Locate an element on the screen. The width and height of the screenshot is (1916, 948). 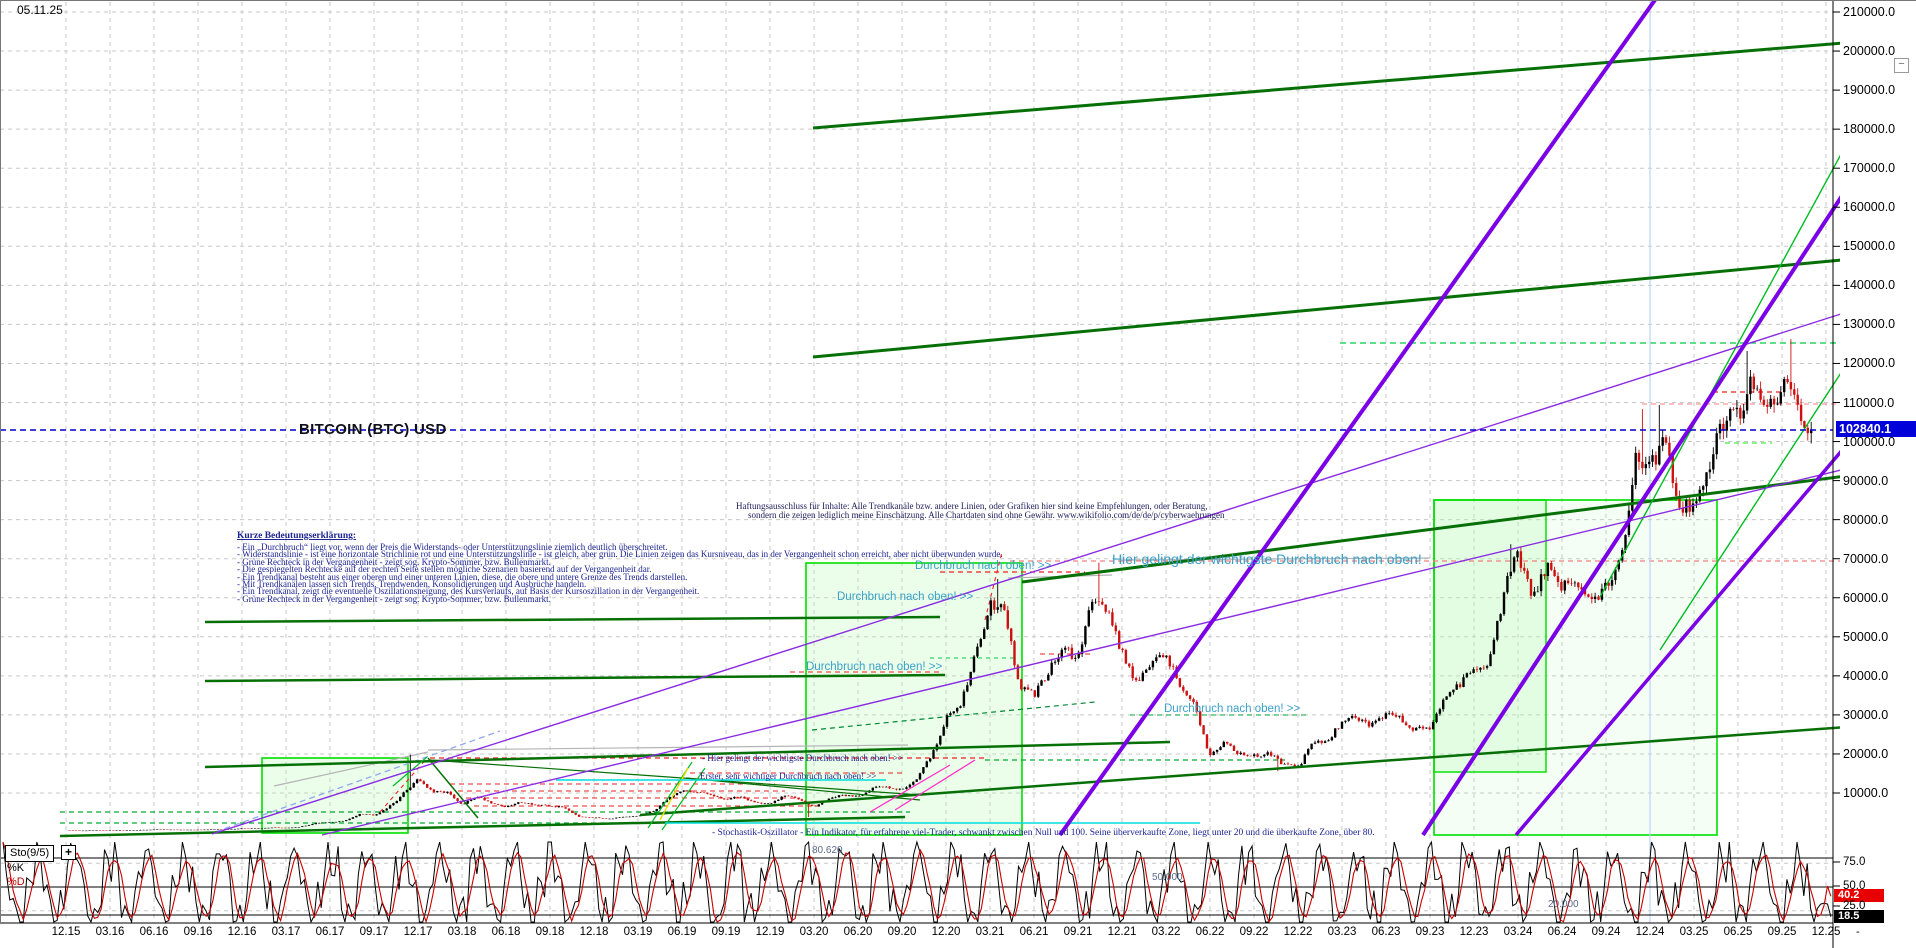
stochastic-d-line is located at coordinates (917, 882).